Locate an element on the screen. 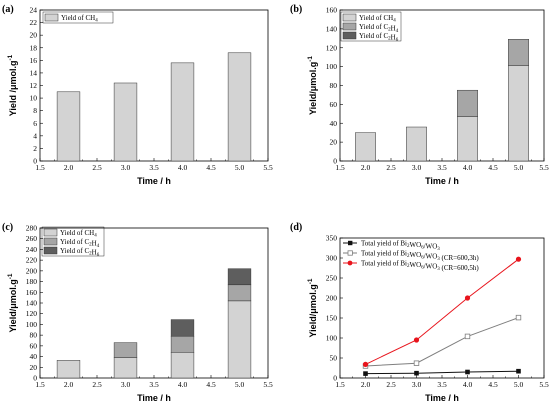  y-tick-label: 220 is located at coordinates (32, 260).